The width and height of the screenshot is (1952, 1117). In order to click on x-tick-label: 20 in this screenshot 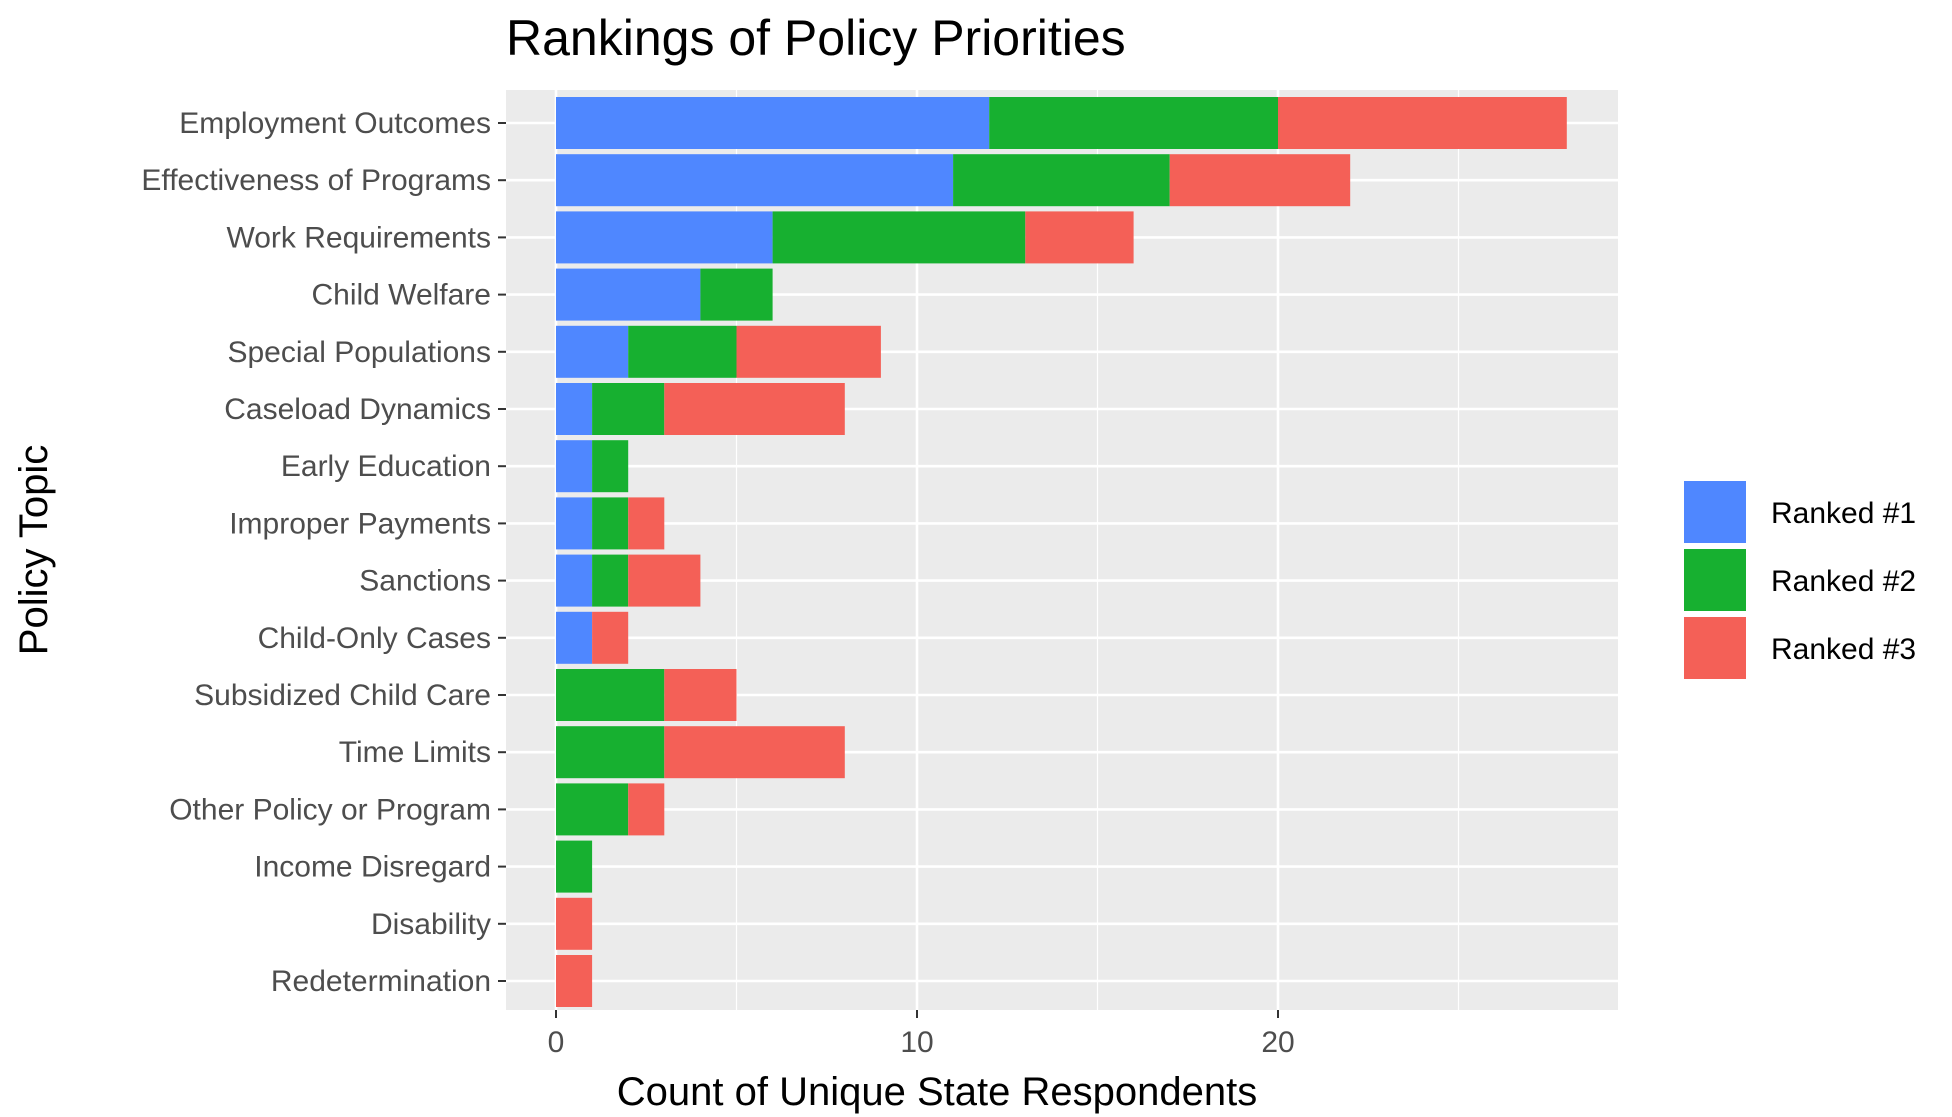, I will do `click(1277, 1042)`.